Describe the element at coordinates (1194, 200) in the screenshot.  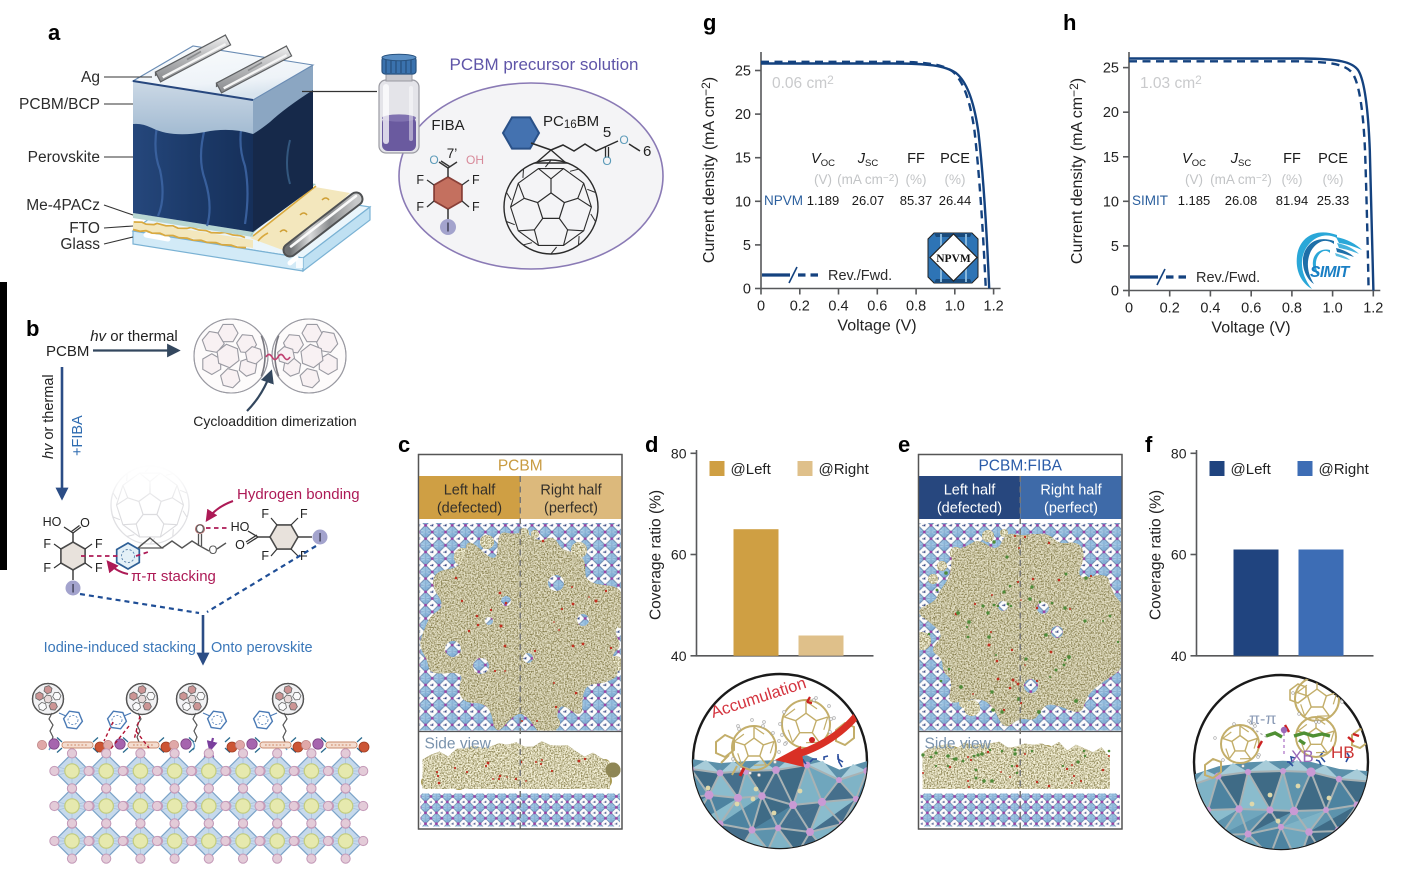
I see `svg-text: 1.185` at that location.